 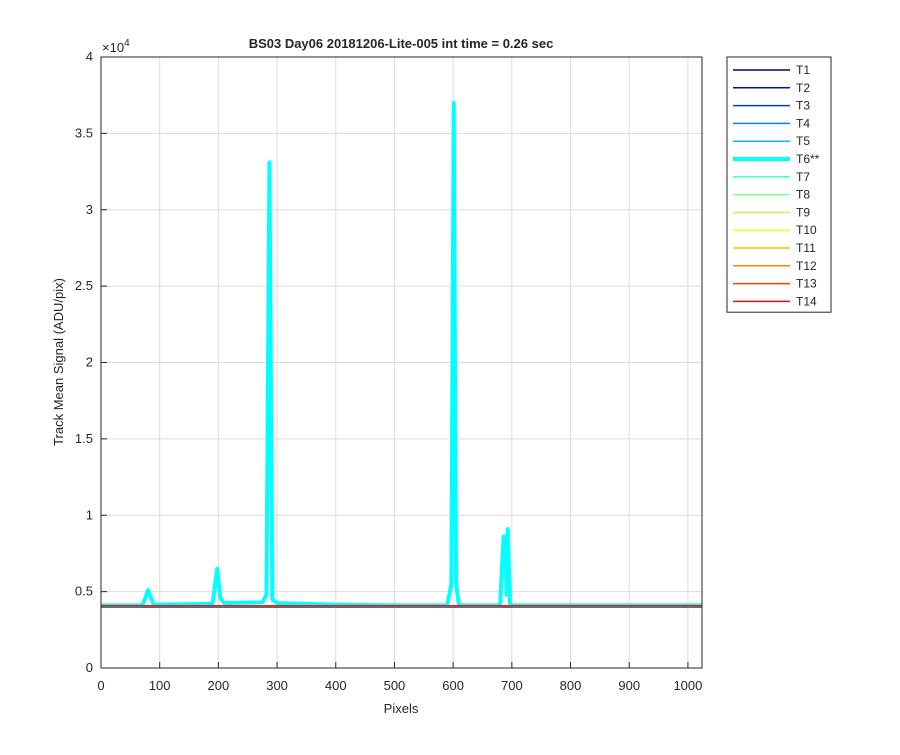 I want to click on legend-label: T6**, so click(x=808, y=159).